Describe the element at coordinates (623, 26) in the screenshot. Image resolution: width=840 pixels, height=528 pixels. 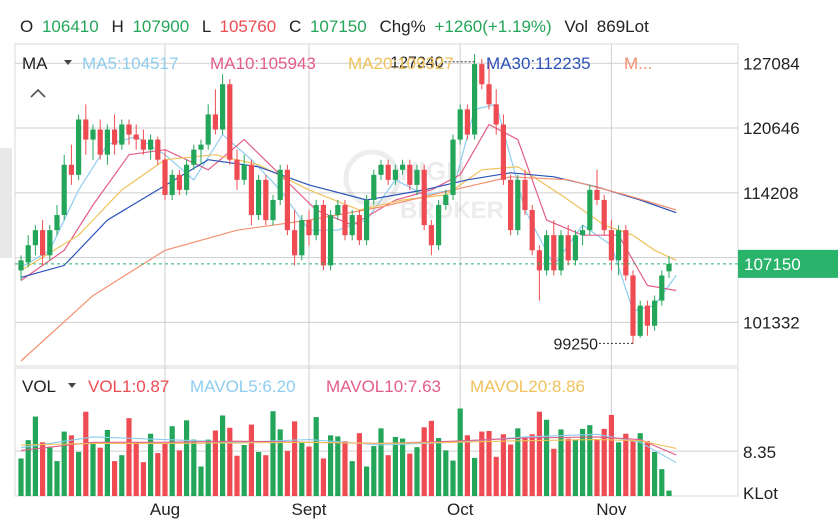
I see `volume-value: 869Lot` at that location.